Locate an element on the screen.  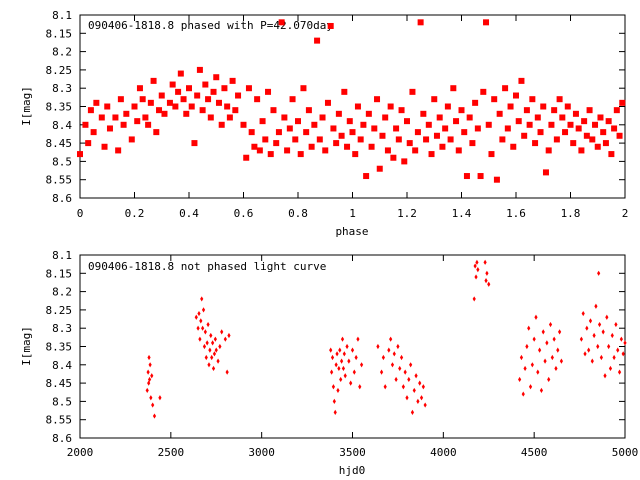
phased-xtick-label: 1.2 is located at coordinates (407, 213).